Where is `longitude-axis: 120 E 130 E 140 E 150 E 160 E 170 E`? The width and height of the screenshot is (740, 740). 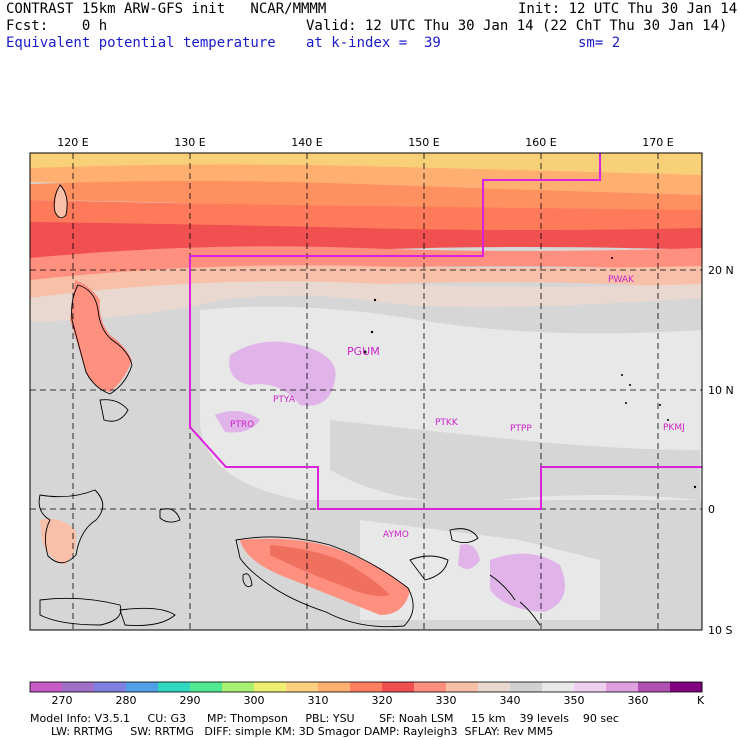
longitude-axis: 120 E 130 E 140 E 150 E 160 E 170 E is located at coordinates (365, 142).